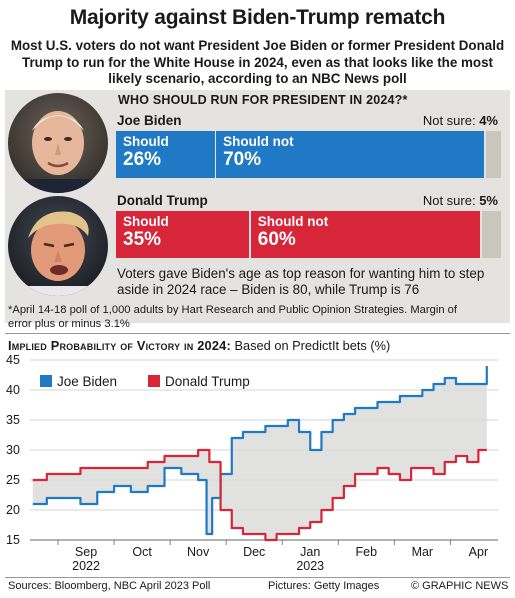 The width and height of the screenshot is (515, 598). I want to click on x-year-label-2023: 2023, so click(310, 566).